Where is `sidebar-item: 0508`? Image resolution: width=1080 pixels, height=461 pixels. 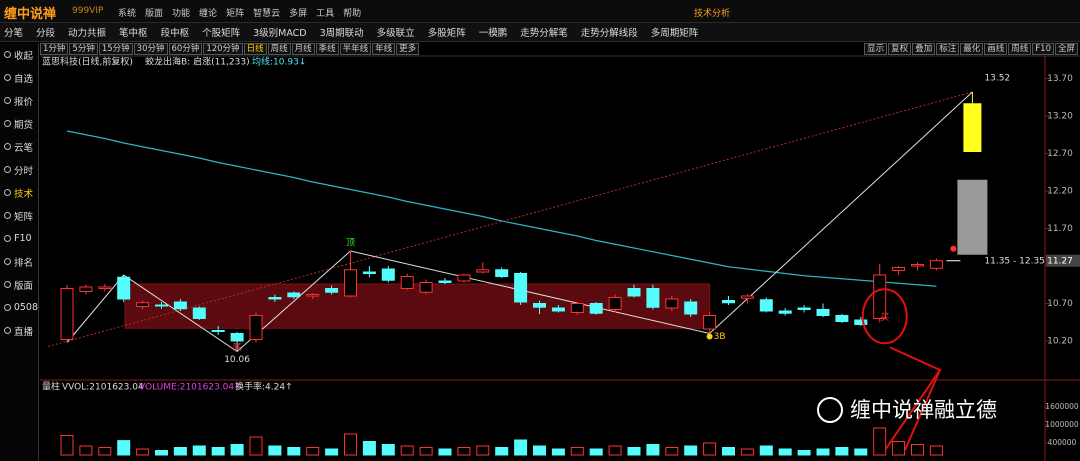
sidebar-item: 0508 is located at coordinates (19, 307).